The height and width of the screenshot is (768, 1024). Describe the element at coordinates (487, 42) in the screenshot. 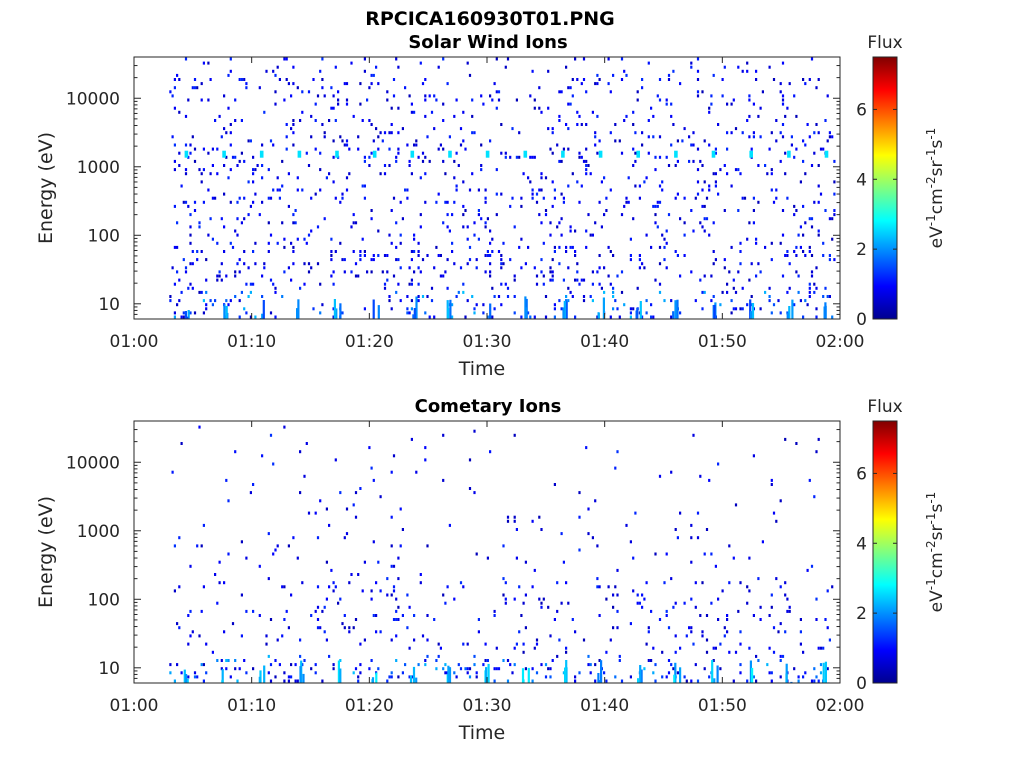

I see `panel-title: Solar Wind Ions` at that location.